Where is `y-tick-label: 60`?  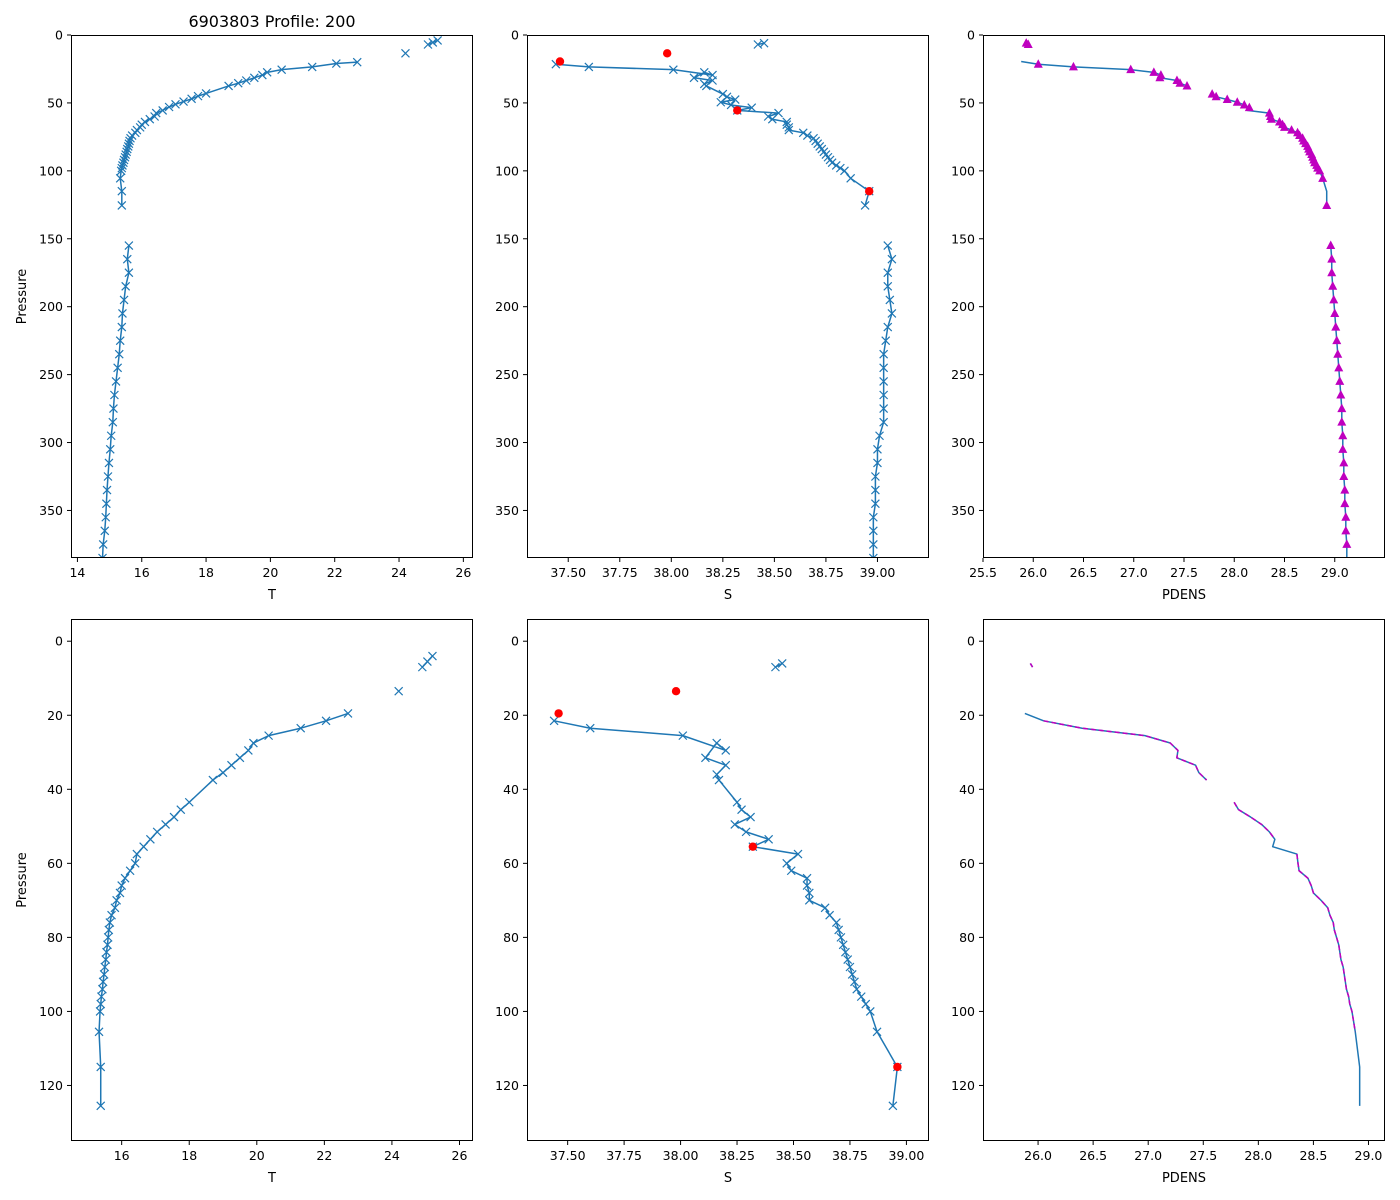 y-tick-label: 60 is located at coordinates (55, 863).